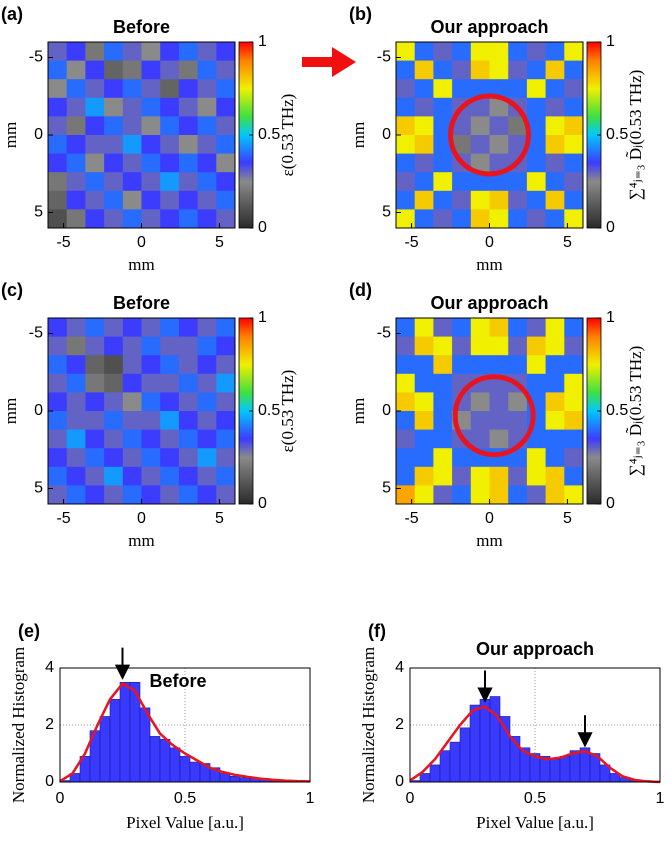 This screenshot has height=844, width=671. I want to click on x-axis-label: Pixel Value [a.u.], so click(185, 822).